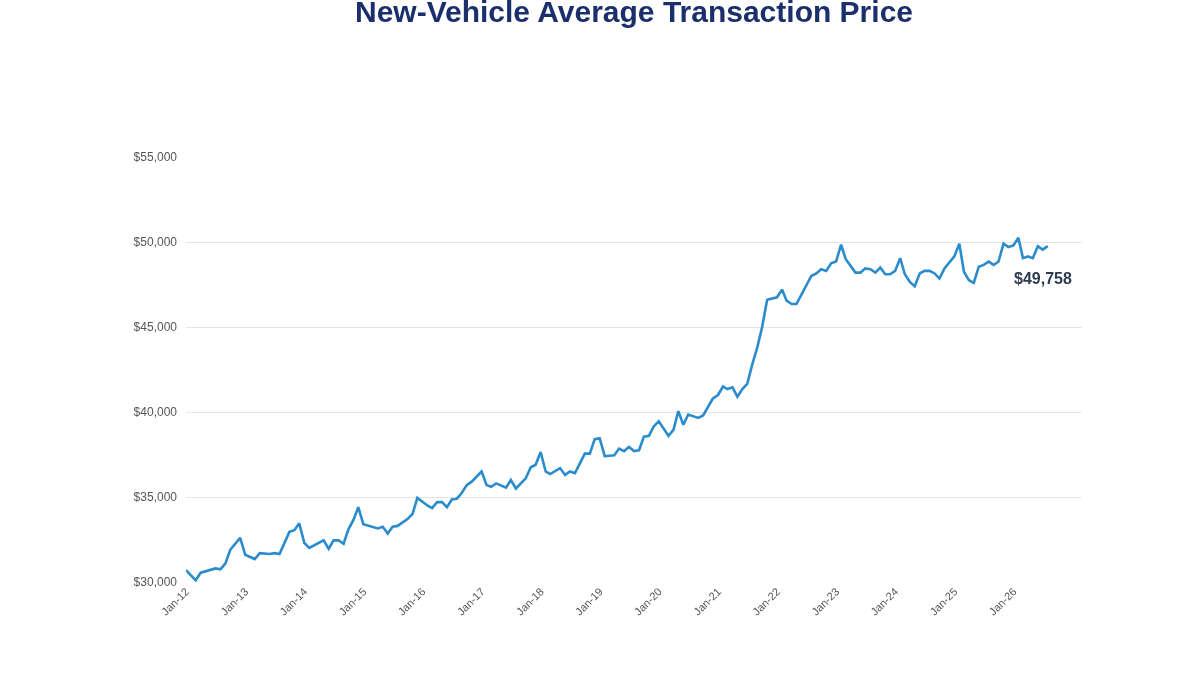 The width and height of the screenshot is (1200, 675). I want to click on y-tick-label: $30,000, so click(155, 582).